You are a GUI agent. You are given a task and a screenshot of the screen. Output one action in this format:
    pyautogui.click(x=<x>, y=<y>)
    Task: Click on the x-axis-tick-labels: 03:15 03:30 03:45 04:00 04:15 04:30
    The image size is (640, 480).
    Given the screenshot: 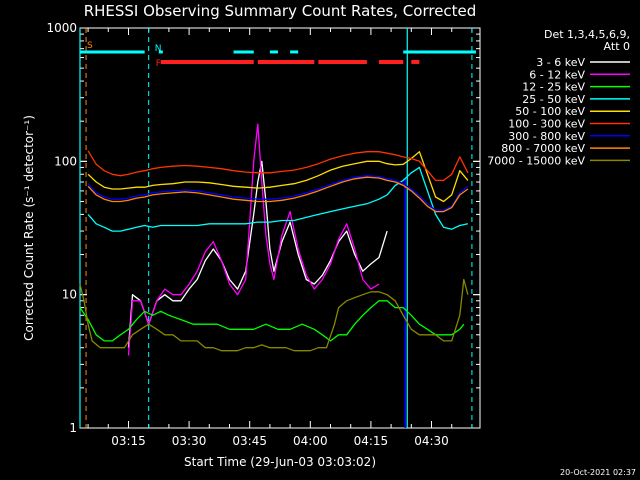 What is the action you would take?
    pyautogui.click(x=280, y=441)
    